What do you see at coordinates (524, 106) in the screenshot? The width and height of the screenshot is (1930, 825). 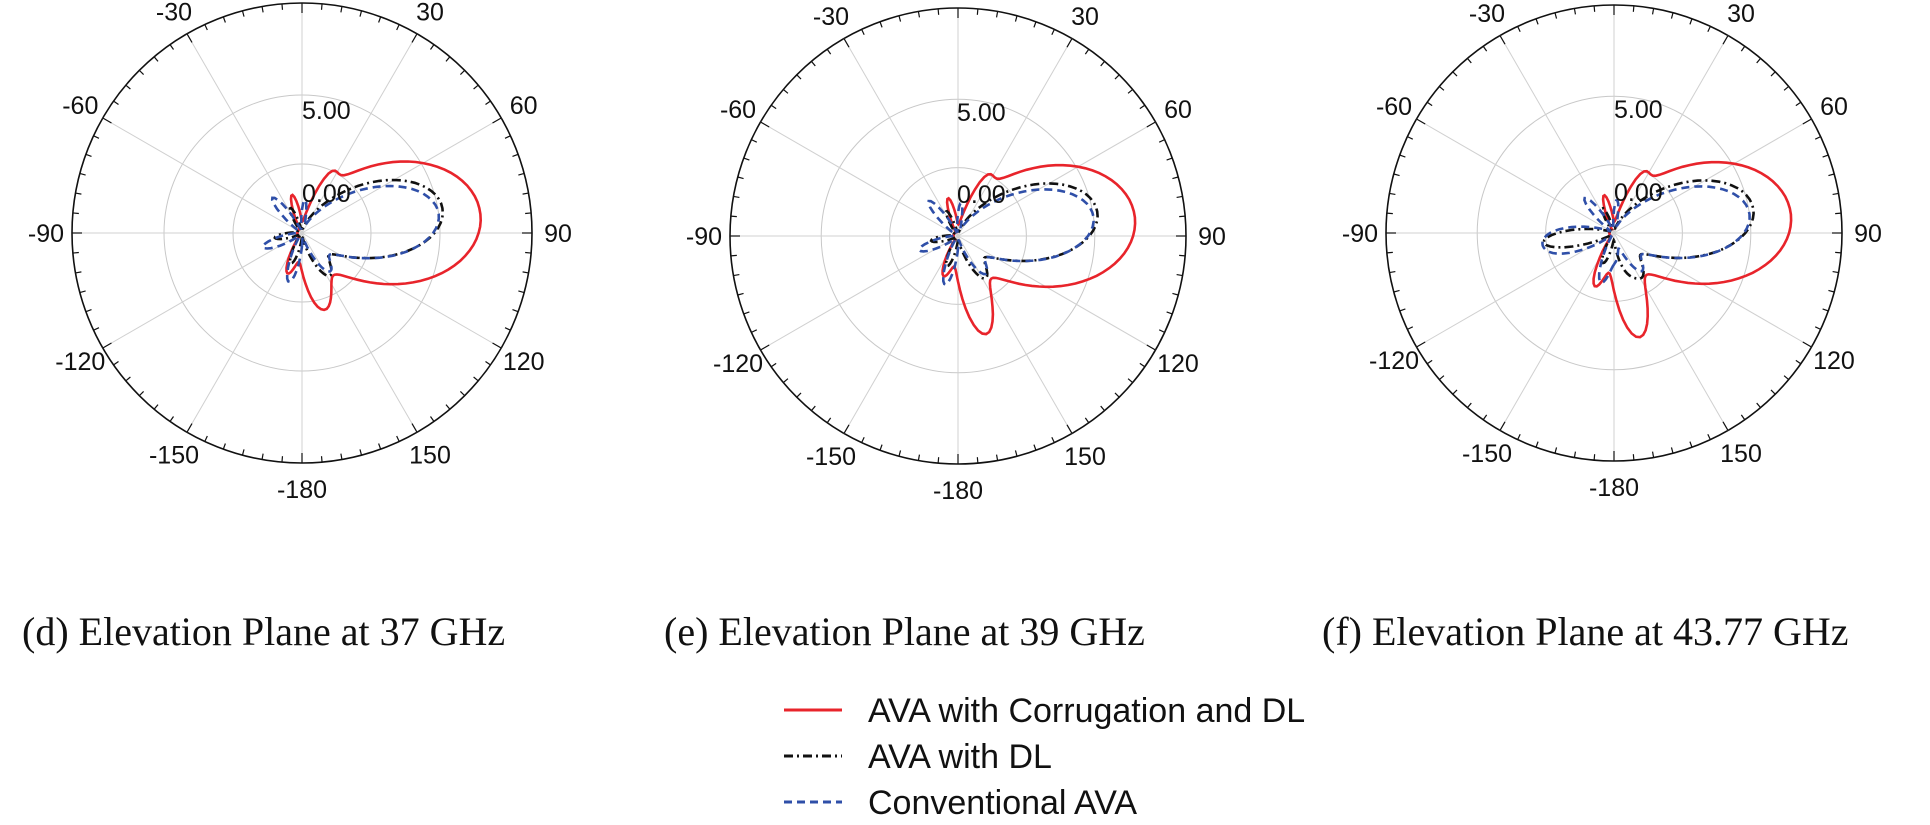 I see `angle-tick-label: 60` at bounding box center [524, 106].